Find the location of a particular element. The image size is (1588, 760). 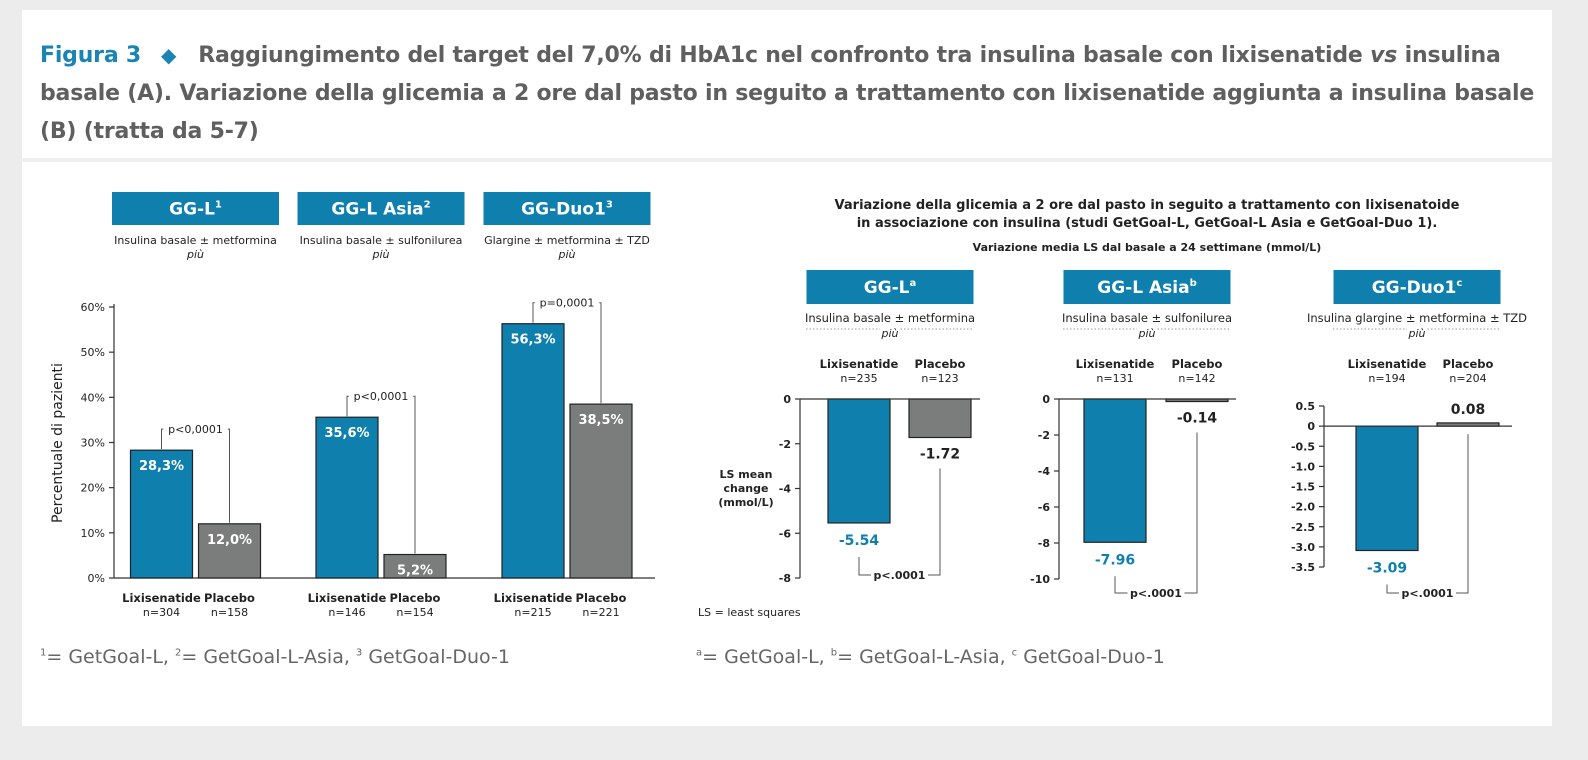

bar-value-label: 38,5% is located at coordinates (600, 420).